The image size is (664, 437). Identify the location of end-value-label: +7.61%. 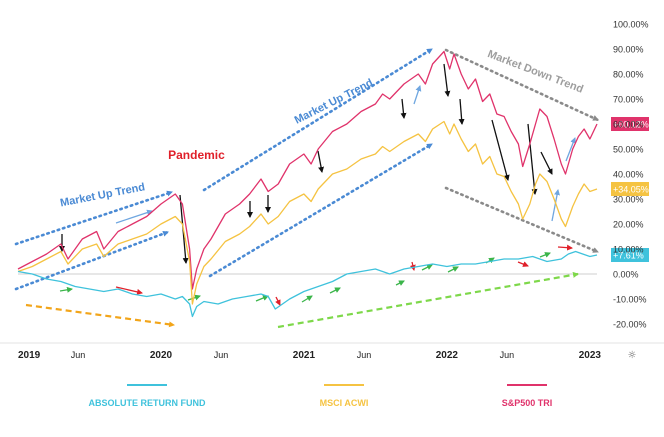
(628, 256).